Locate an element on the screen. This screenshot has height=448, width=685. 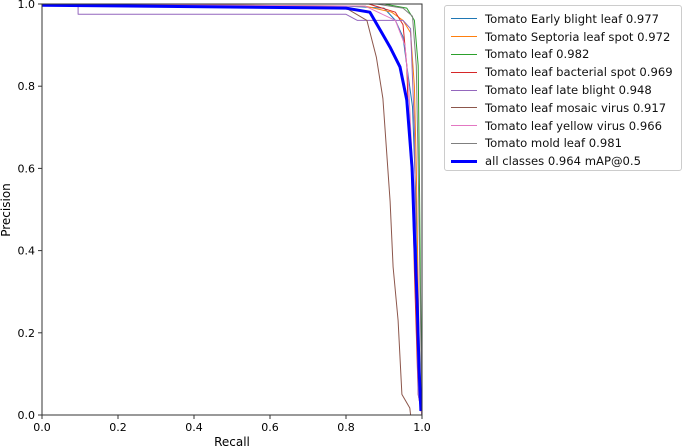
legend-item: Tomato leaf bacterial spot 0.969 is located at coordinates (566, 72).